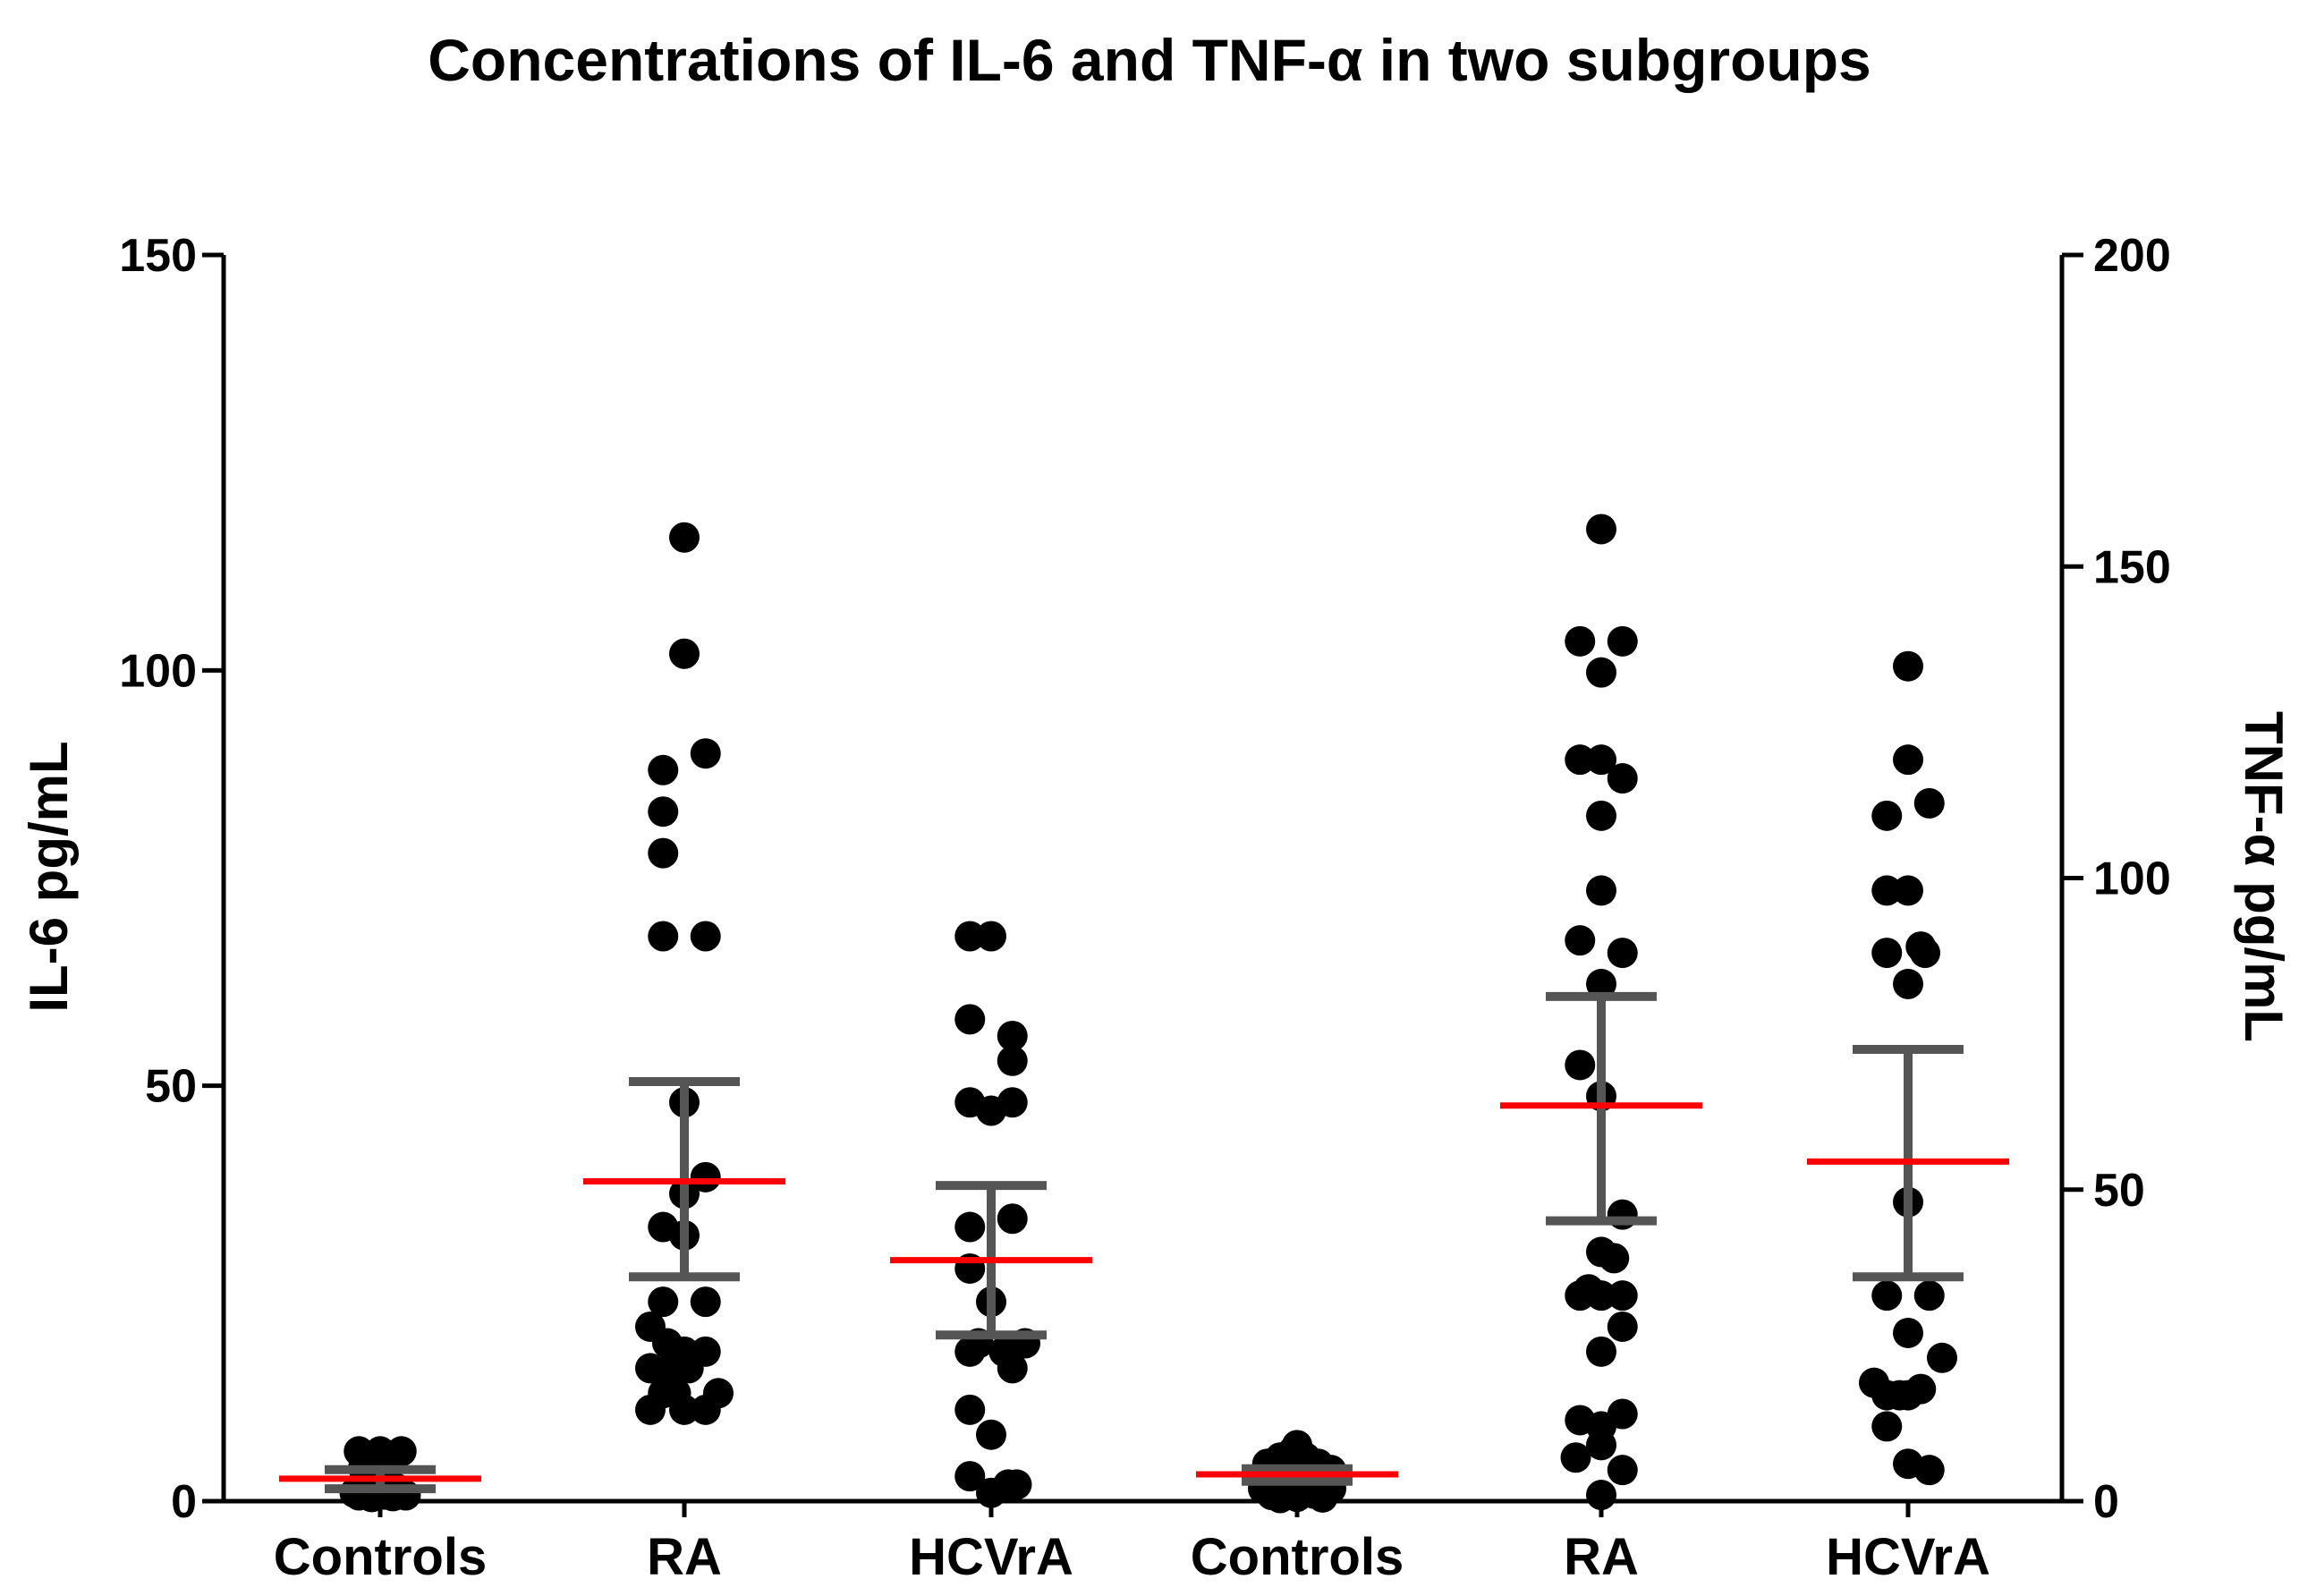  Describe the element at coordinates (2132, 256) in the screenshot. I see `right-tick-label: 200` at that location.